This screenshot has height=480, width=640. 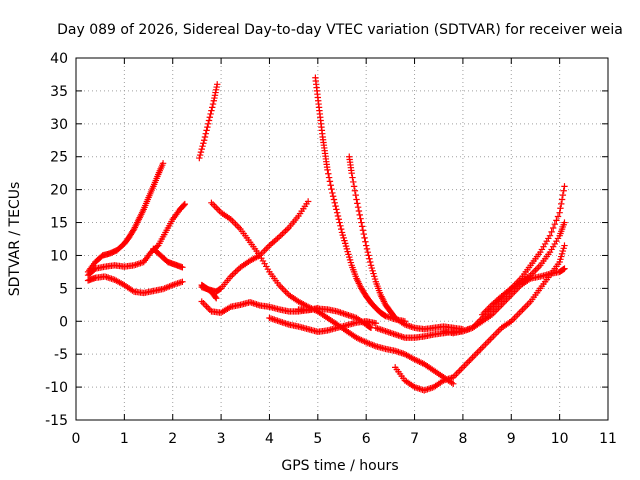 I want to click on y-axis-label: SDTVAR / TECUs, so click(x=15, y=239).